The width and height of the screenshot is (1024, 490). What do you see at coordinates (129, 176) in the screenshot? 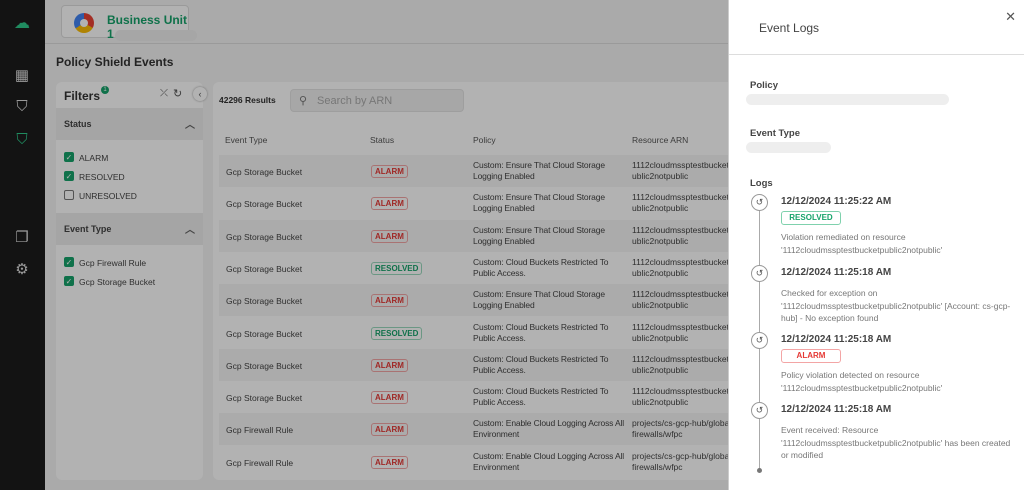
I see `filter-option: ✓ RESOLVED` at bounding box center [129, 176].